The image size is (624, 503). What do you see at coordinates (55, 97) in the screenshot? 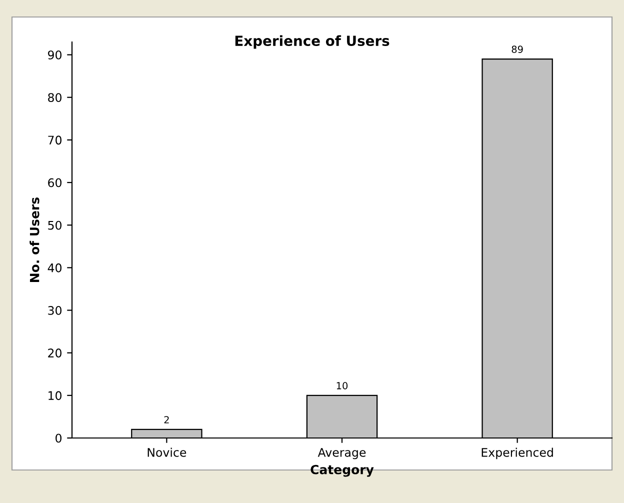
I see `y-tick-label: 80` at bounding box center [55, 97].